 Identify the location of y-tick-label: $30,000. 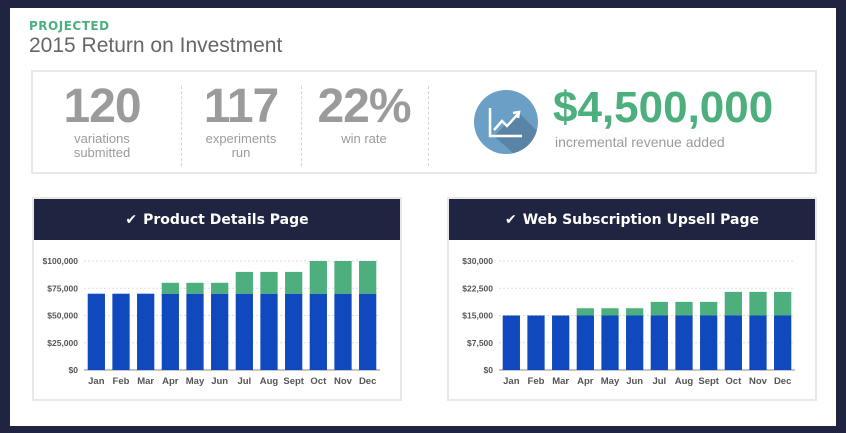
(477, 261).